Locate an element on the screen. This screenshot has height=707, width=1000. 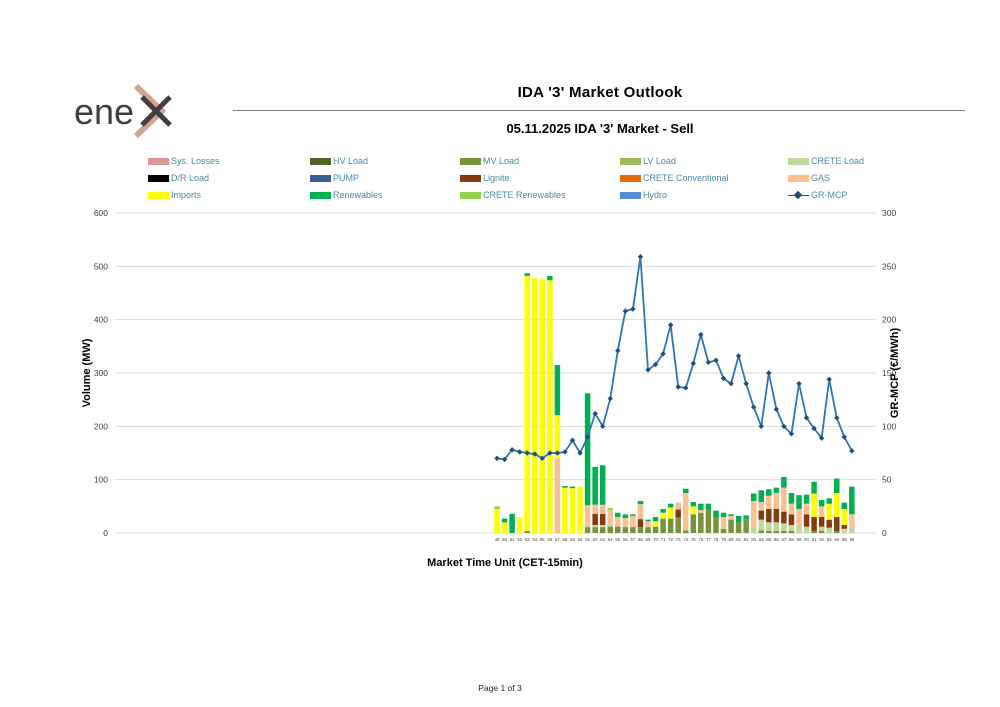
x-tick-label: 61 is located at coordinates (587, 539).